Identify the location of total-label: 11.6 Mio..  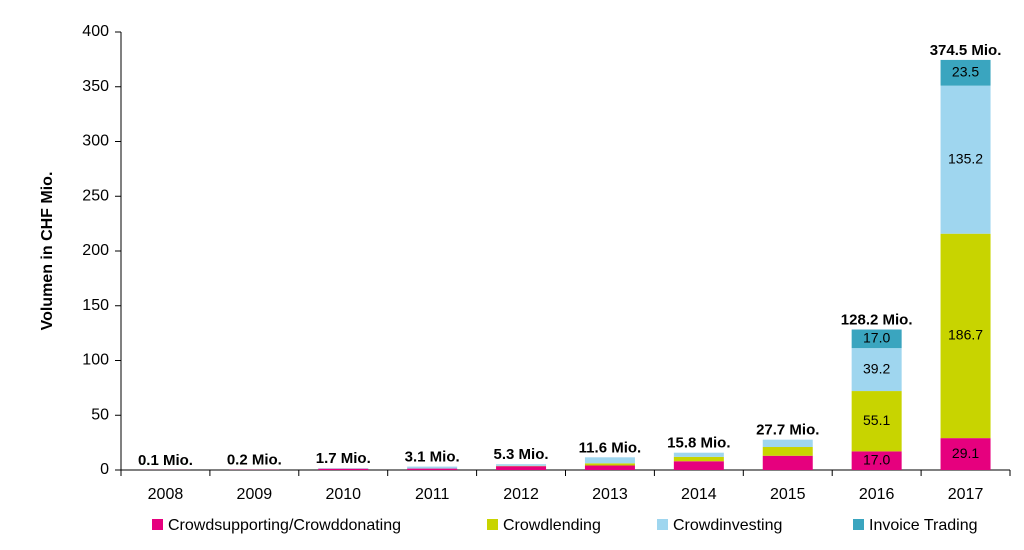
(610, 447).